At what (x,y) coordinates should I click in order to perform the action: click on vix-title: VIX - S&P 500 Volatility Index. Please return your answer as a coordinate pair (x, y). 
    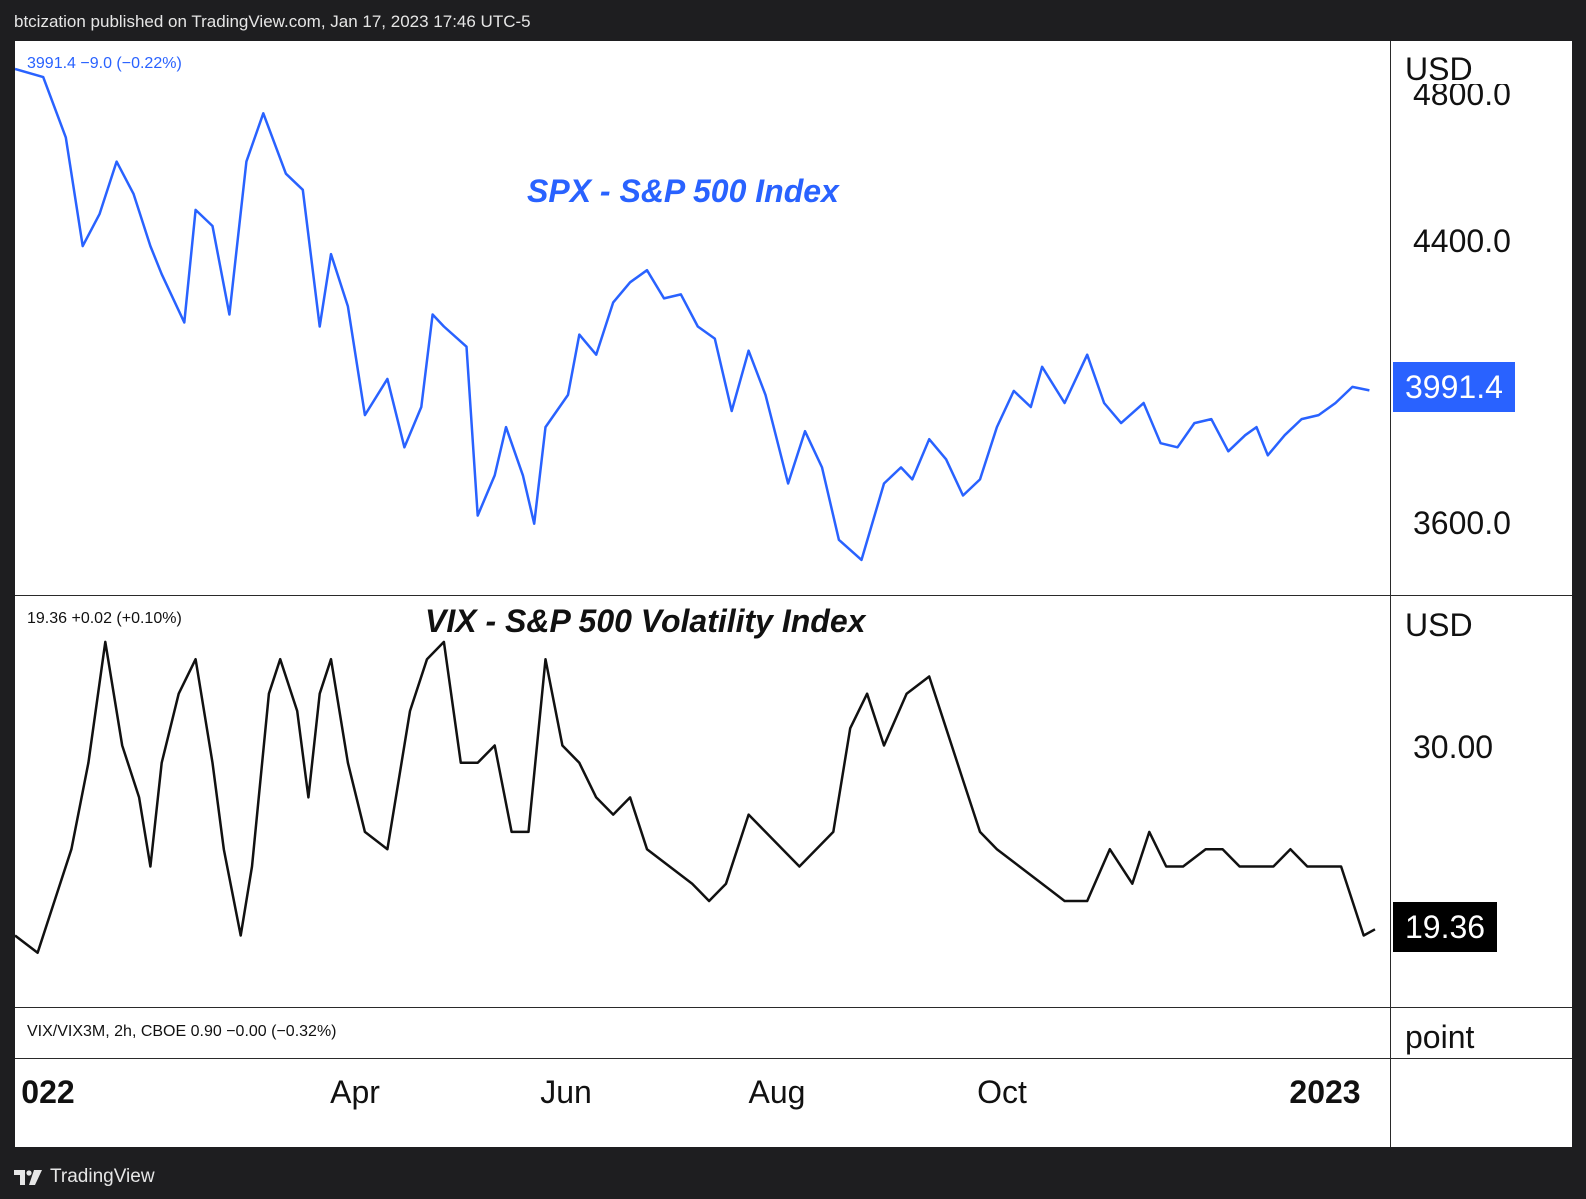
    Looking at the image, I should click on (645, 621).